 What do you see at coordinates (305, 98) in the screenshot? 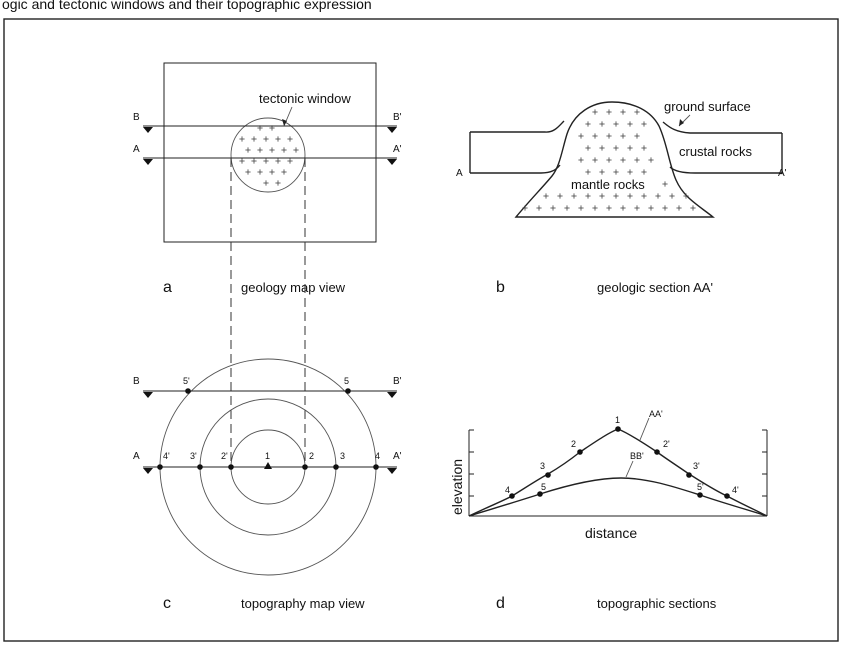
I see `tectonic-window-label: tectonic window` at bounding box center [305, 98].